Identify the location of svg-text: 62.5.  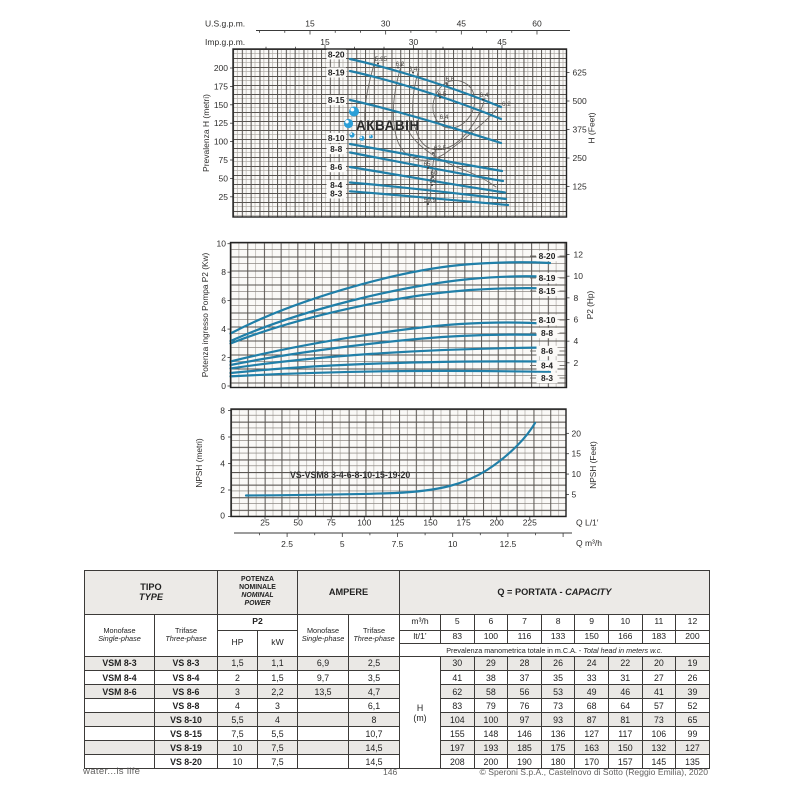
(440, 148).